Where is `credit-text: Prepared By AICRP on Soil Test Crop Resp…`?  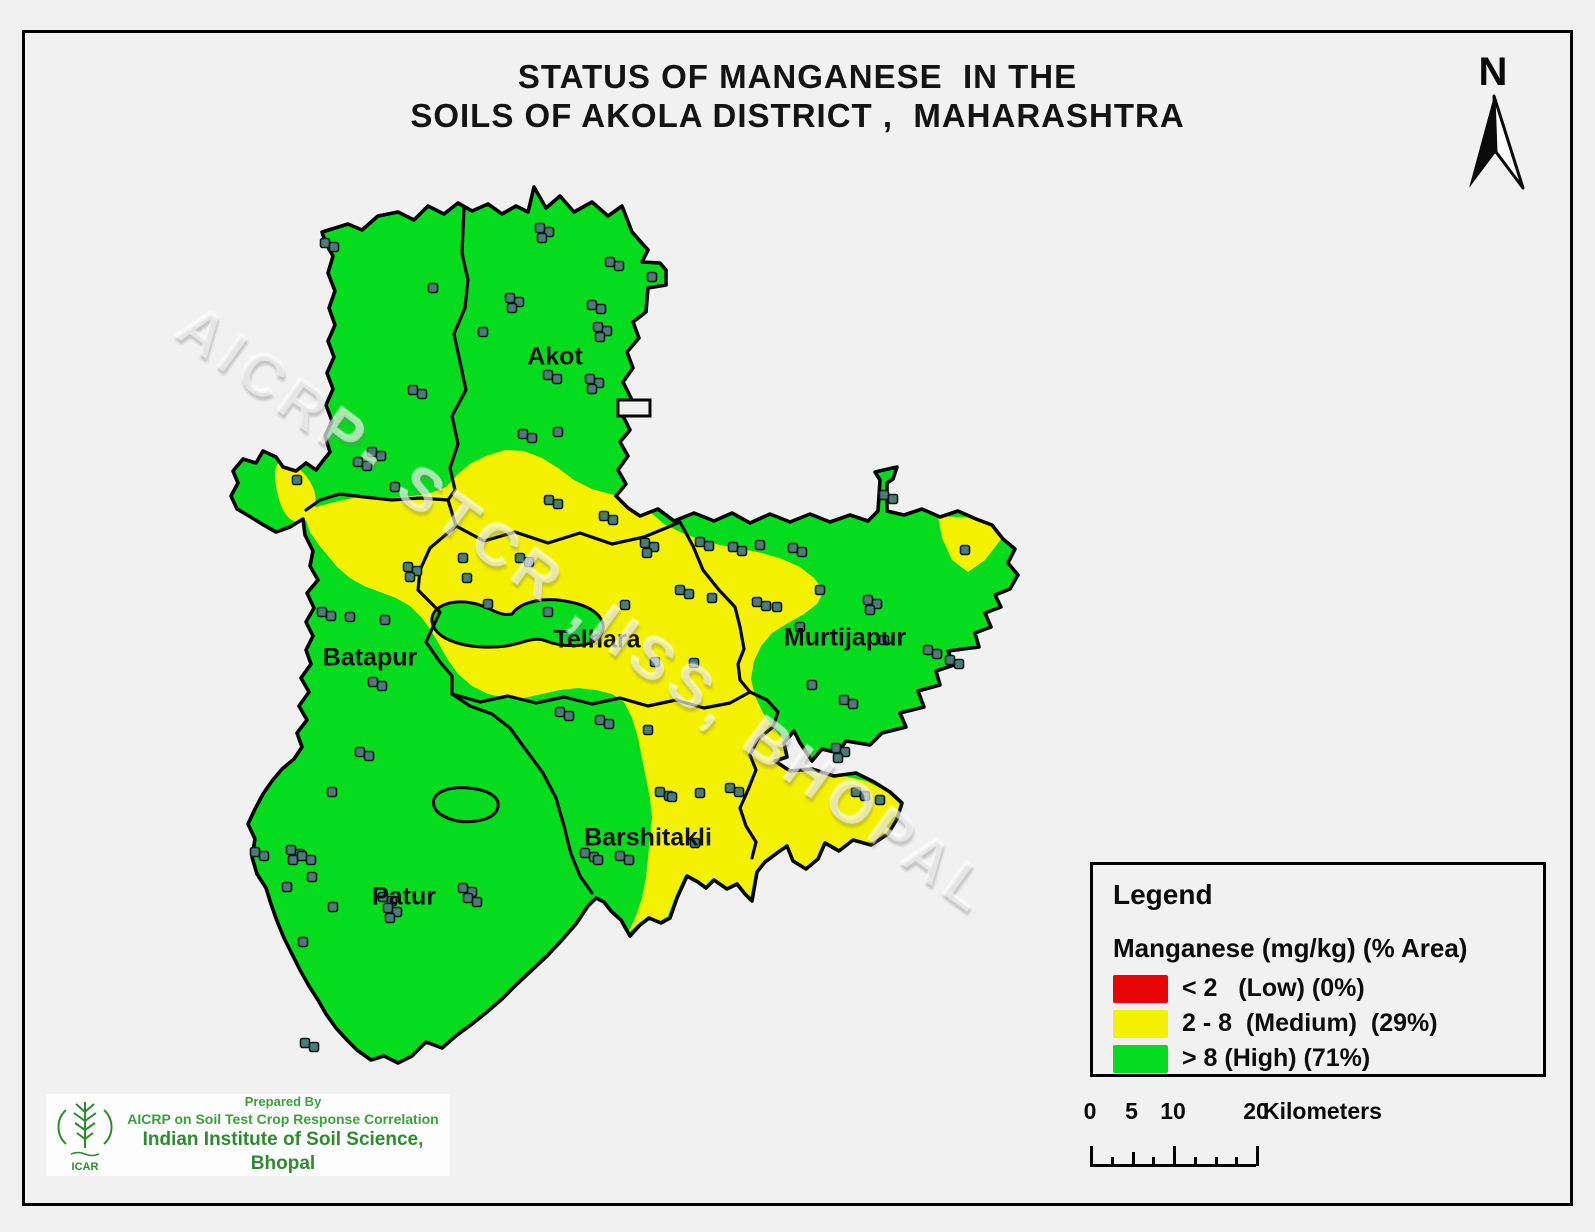 credit-text: Prepared By AICRP on Soil Test Crop Resp… is located at coordinates (283, 1134).